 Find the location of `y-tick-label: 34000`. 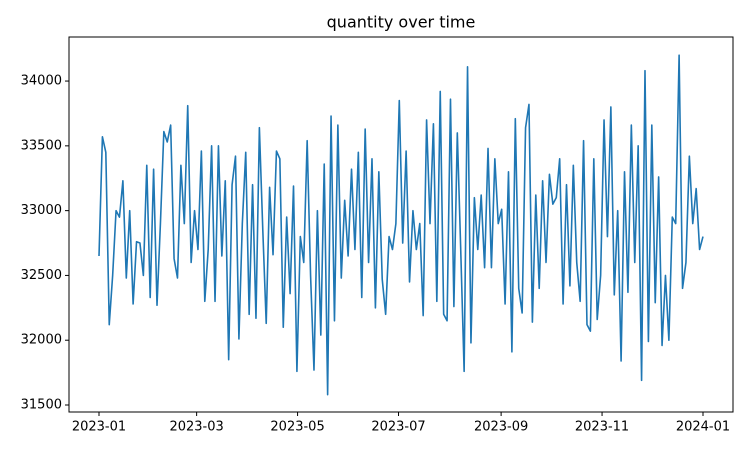

y-tick-label: 34000 is located at coordinates (41, 81).